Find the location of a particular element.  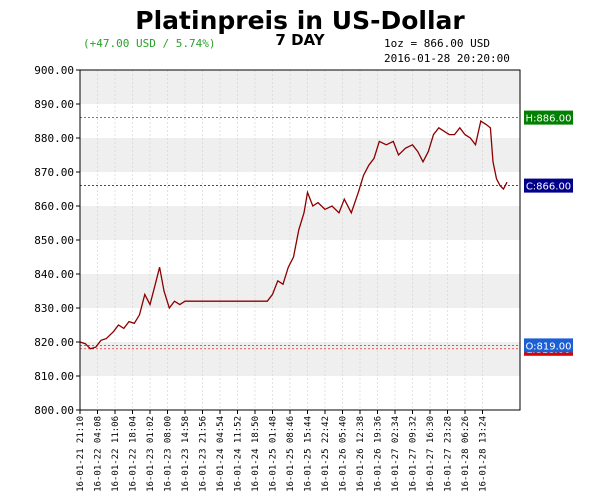

x-tick-label: 16-01-23 21:56 is located at coordinates (204, 454).